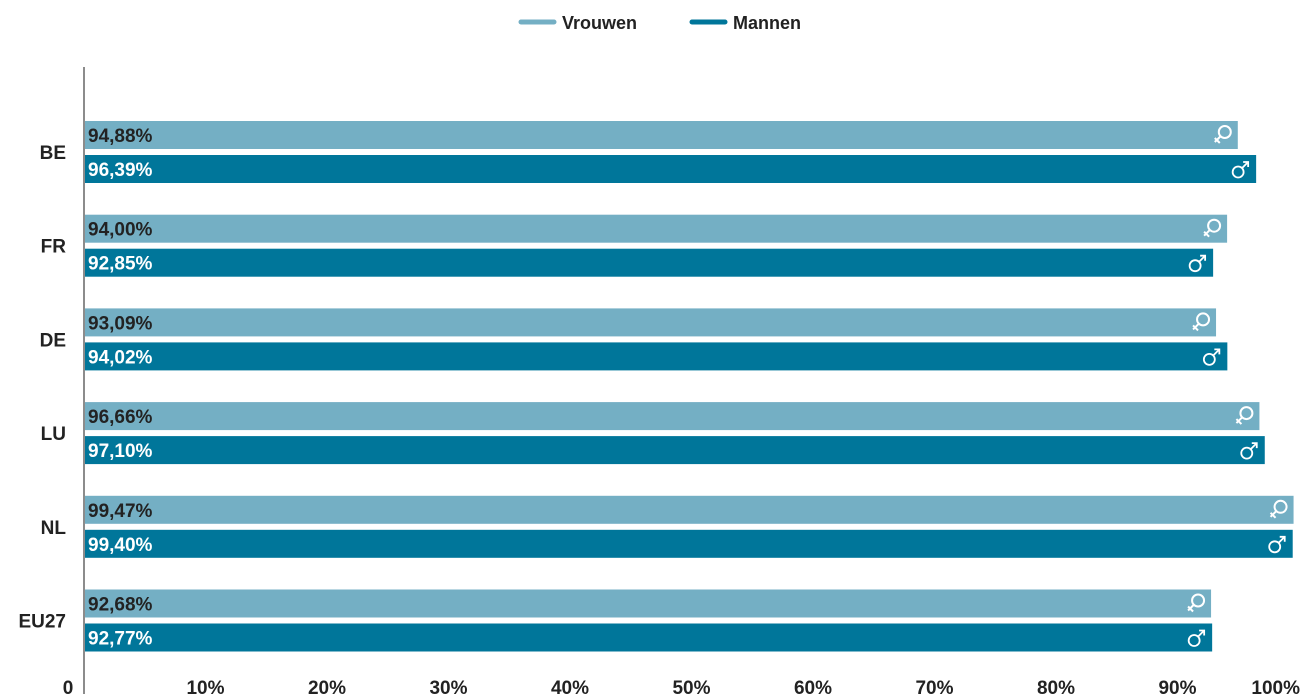 The height and width of the screenshot is (698, 1303). Describe the element at coordinates (120, 451) in the screenshot. I see `bar-label-lu-mannen: 97,10%` at that location.